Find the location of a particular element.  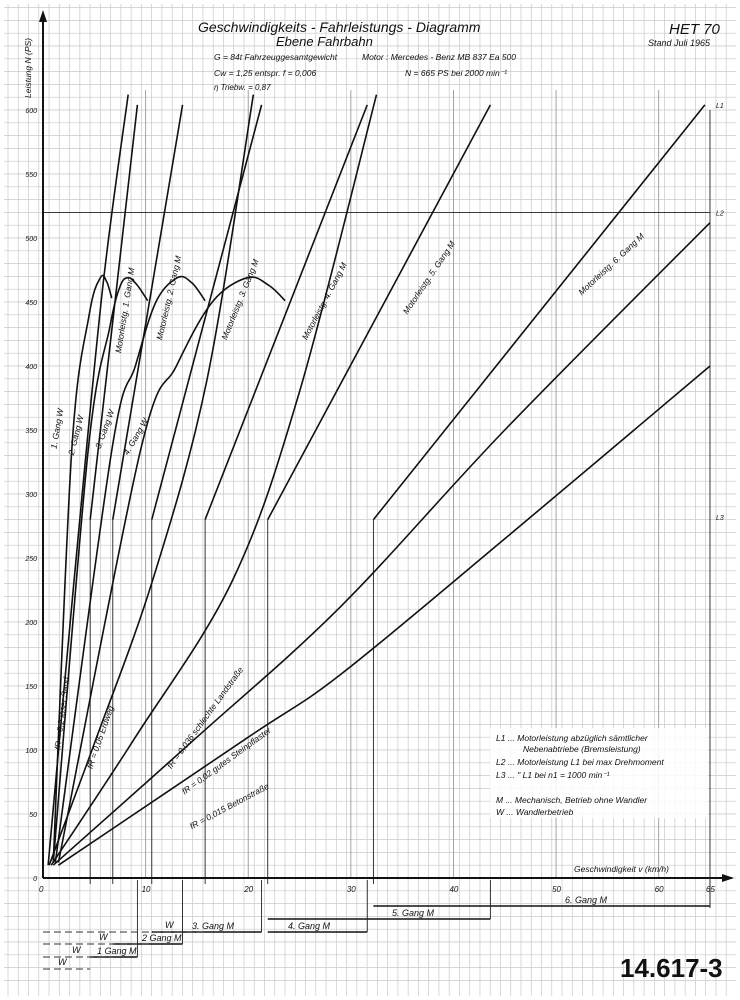

y-tick-label: 400 is located at coordinates (31, 367).